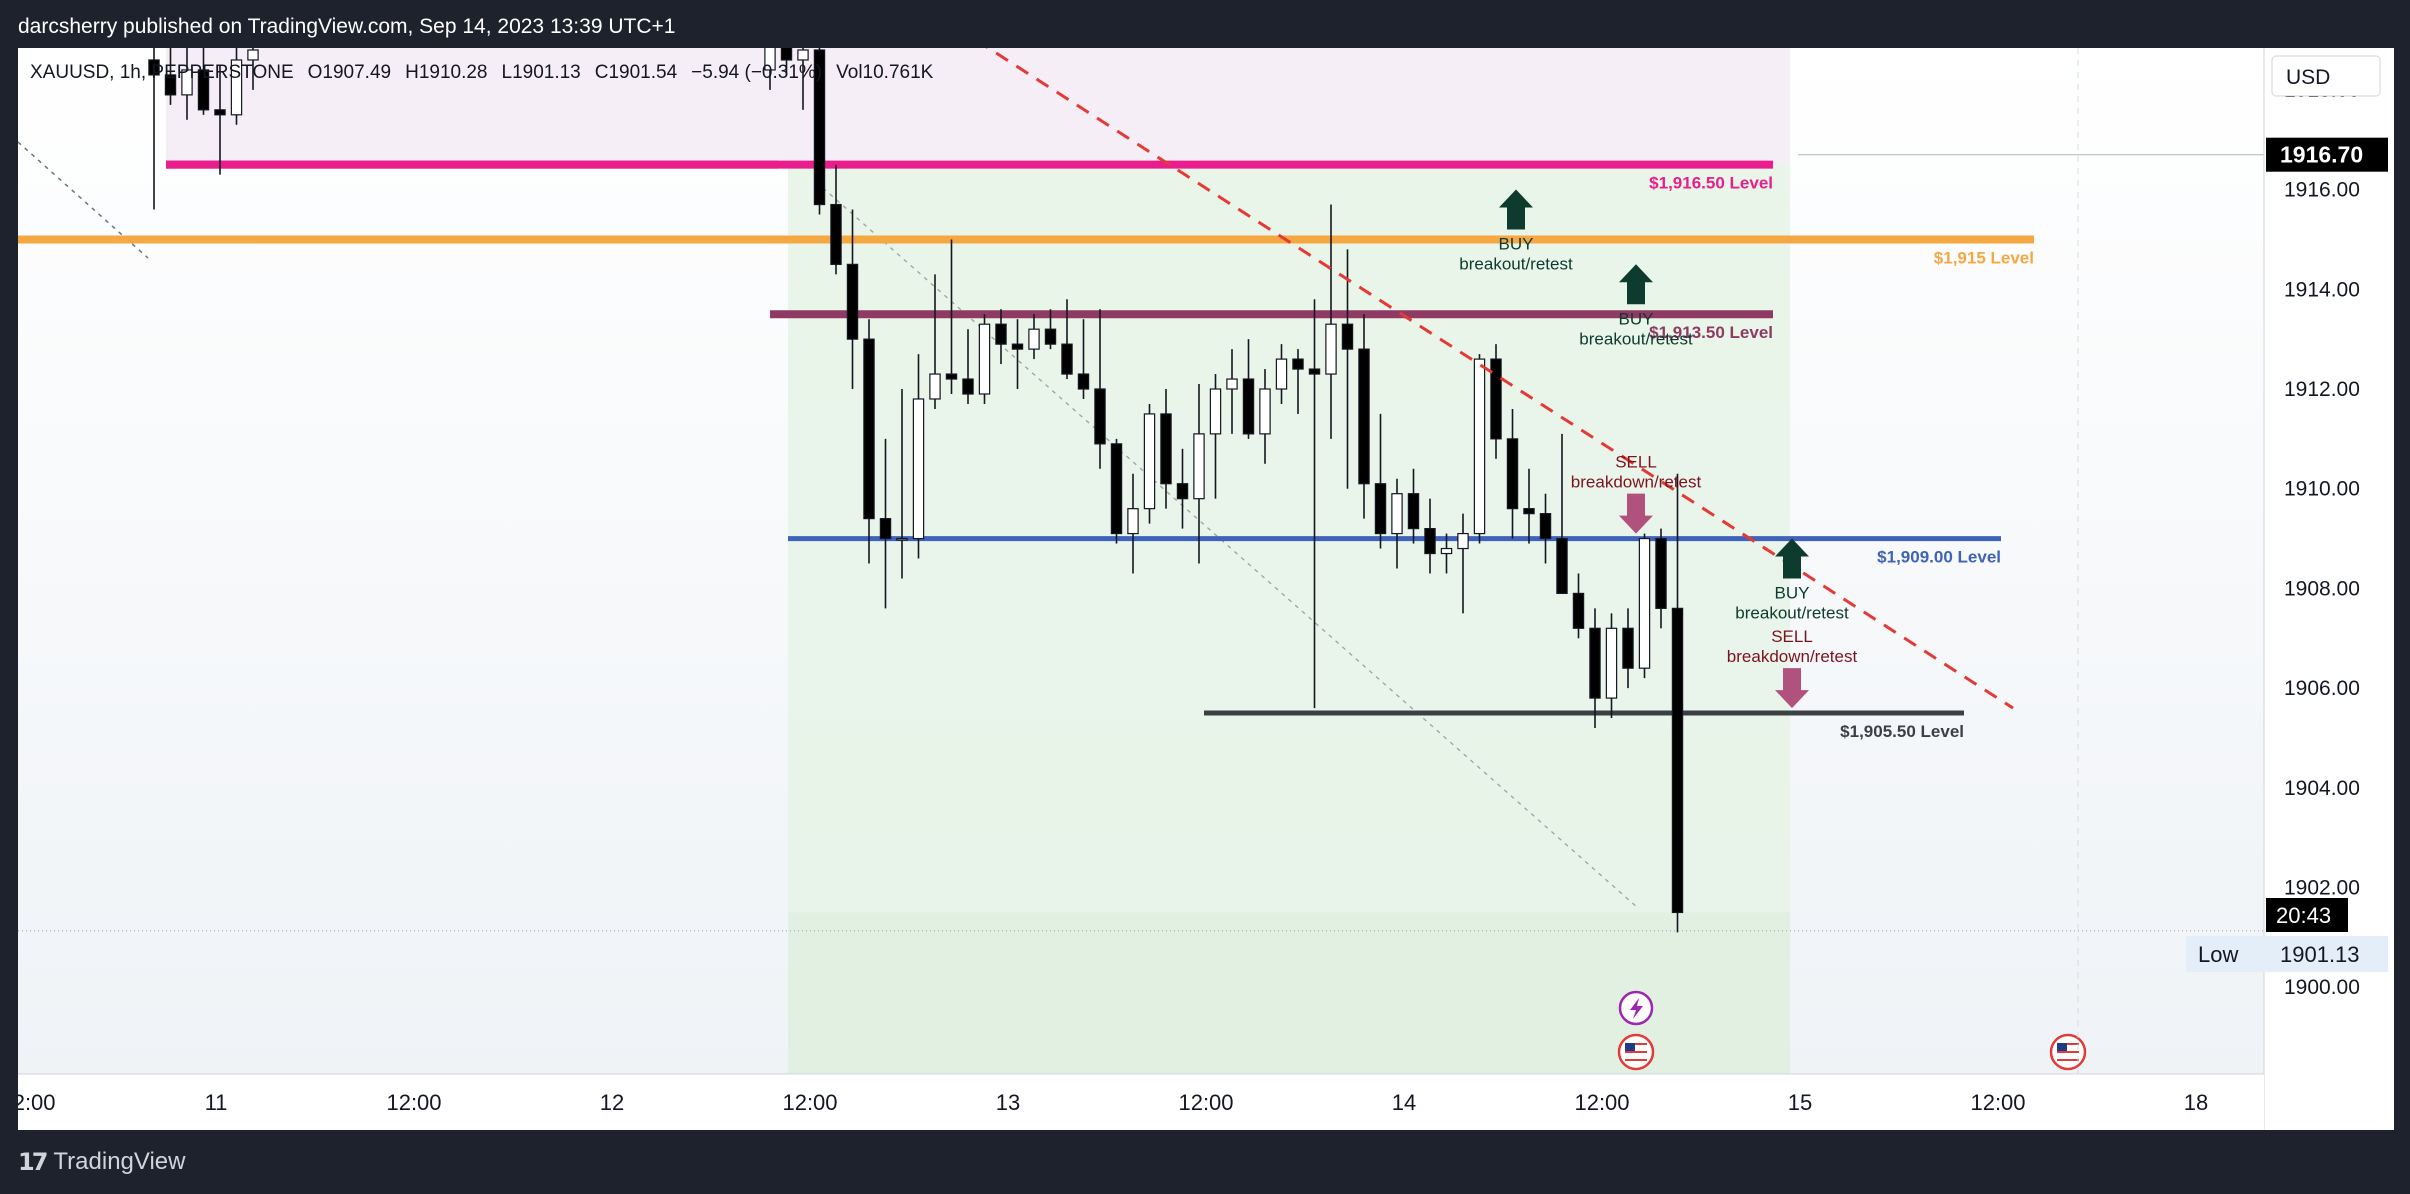  What do you see at coordinates (1711, 183) in the screenshot?
I see `level-label: $1,916.50 Level` at bounding box center [1711, 183].